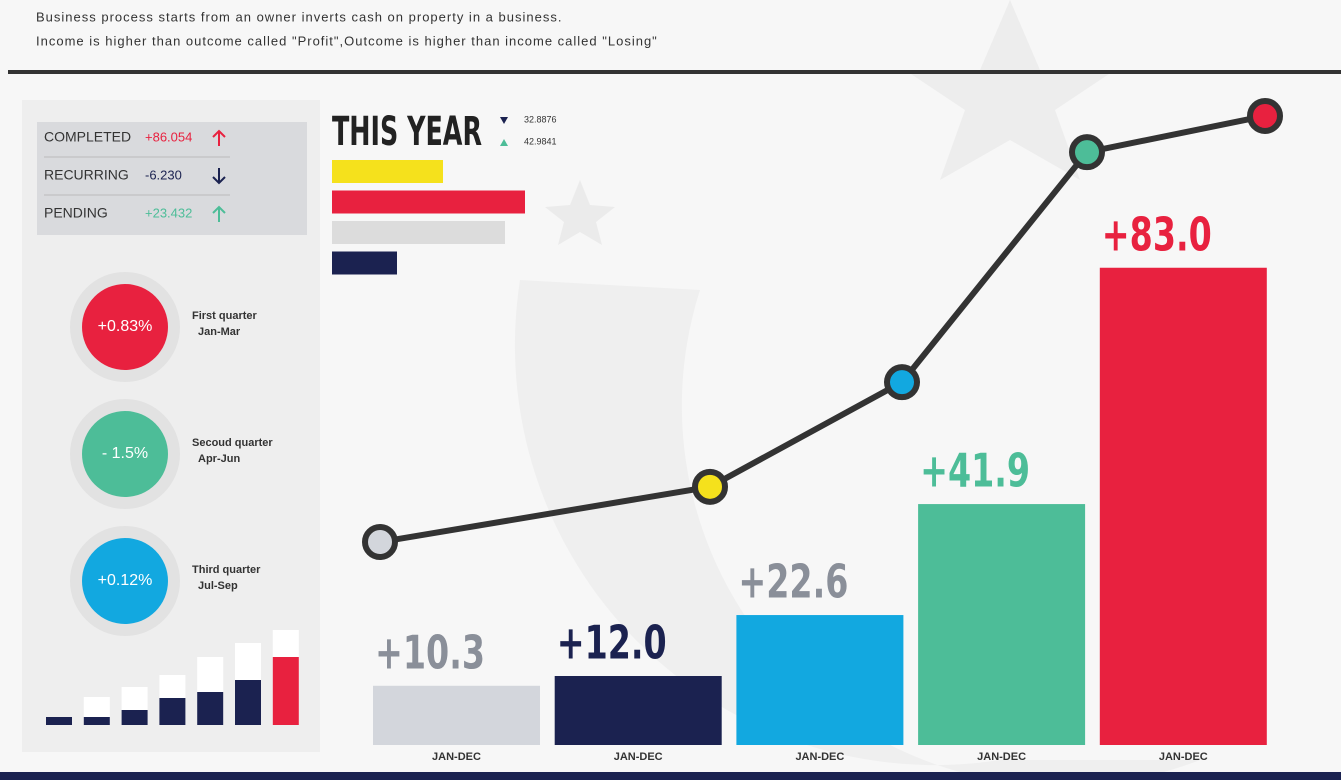 The height and width of the screenshot is (780, 1341). I want to click on bar-value-label: +22.6, so click(793, 582).